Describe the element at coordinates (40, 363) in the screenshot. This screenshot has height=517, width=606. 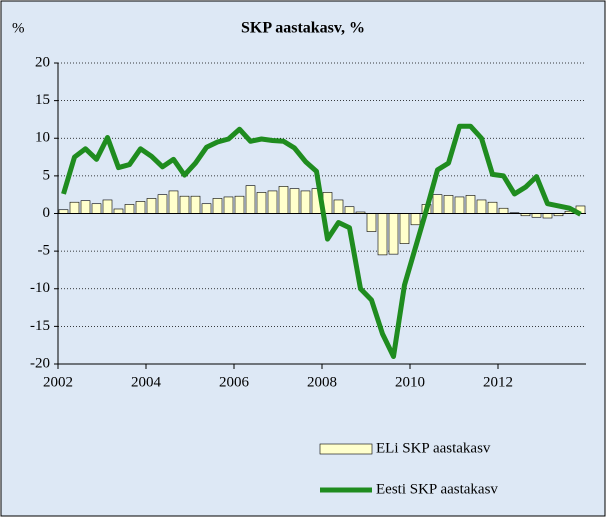
I see `y-tick-label: -20` at that location.